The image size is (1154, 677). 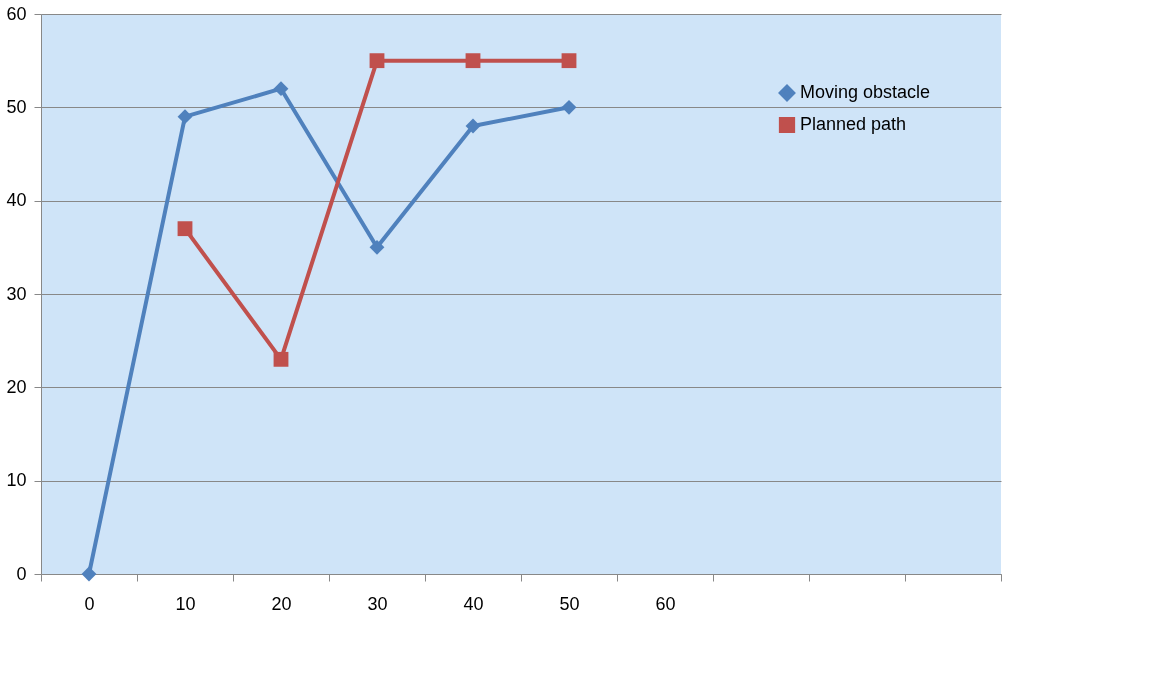 What do you see at coordinates (569, 603) in the screenshot?
I see `x-tick-label: 50` at bounding box center [569, 603].